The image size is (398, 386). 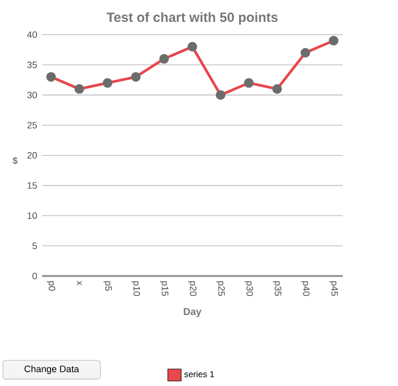 I want to click on x-tick-label: p35, so click(x=277, y=288).